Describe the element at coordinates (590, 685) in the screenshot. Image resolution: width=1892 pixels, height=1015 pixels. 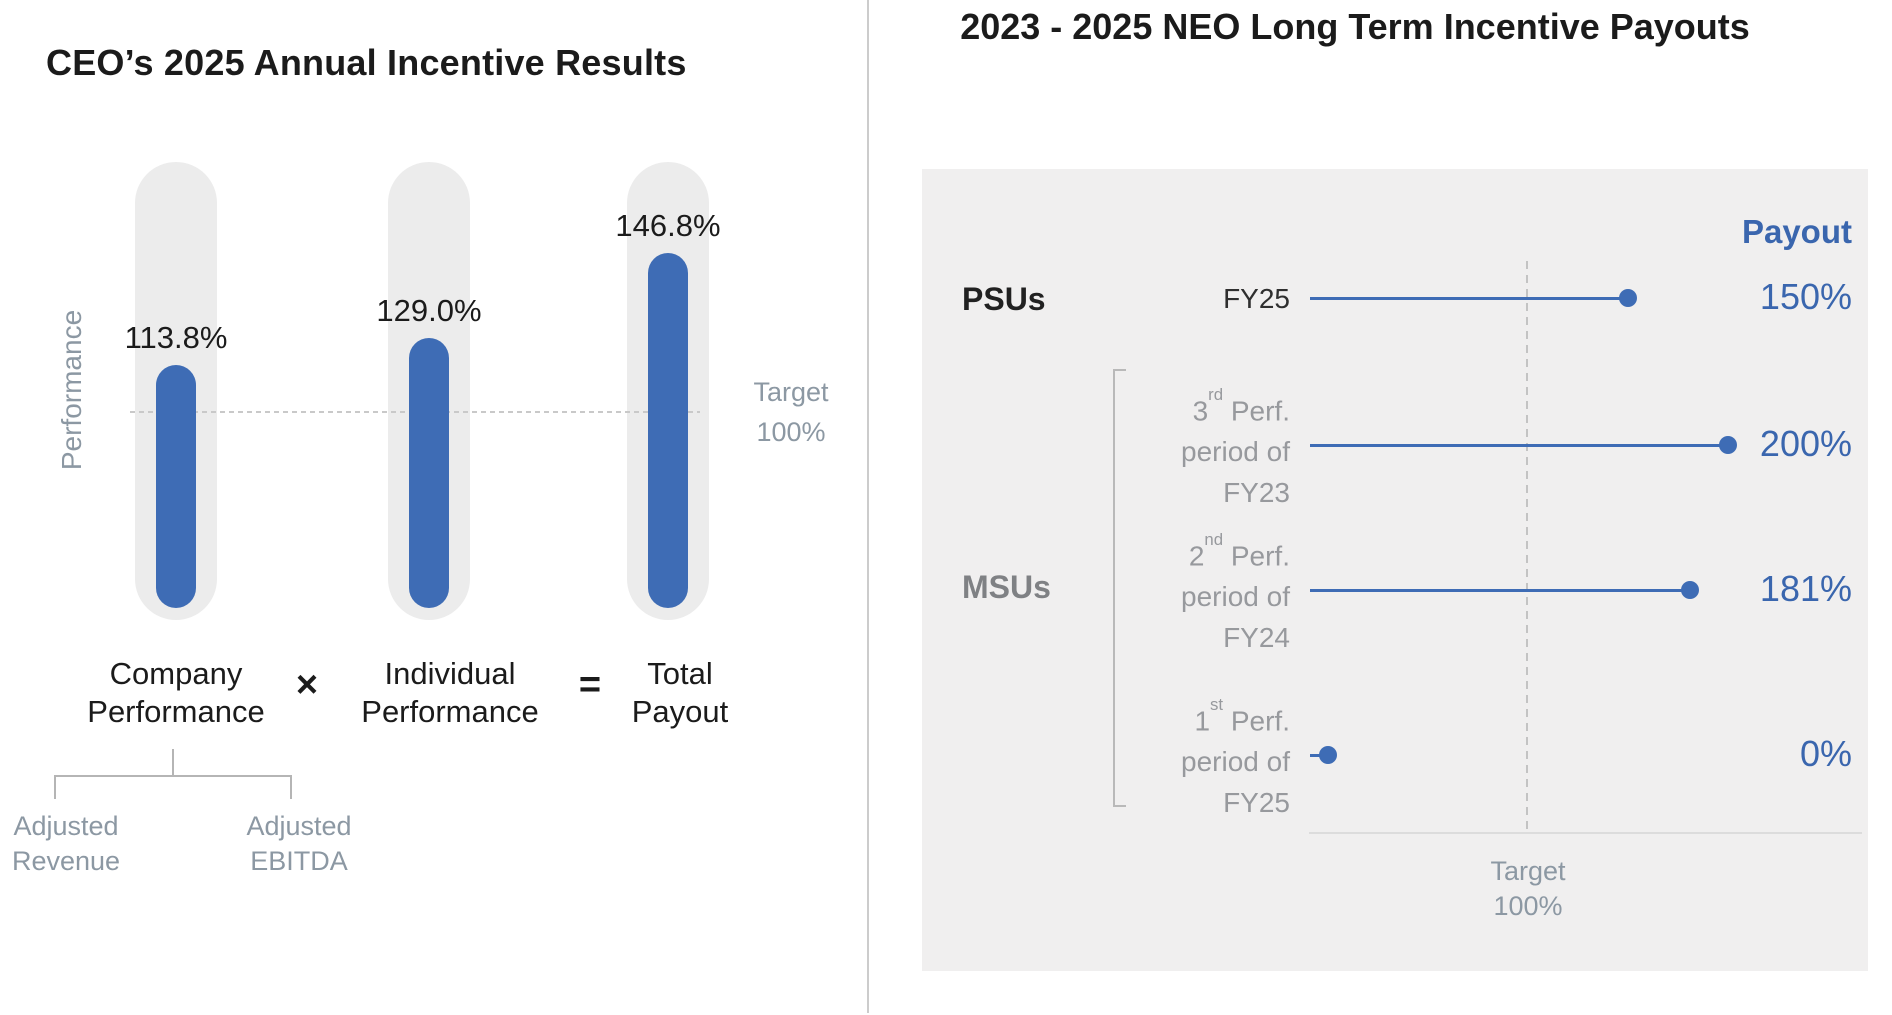
I see `equals-operator: =` at that location.